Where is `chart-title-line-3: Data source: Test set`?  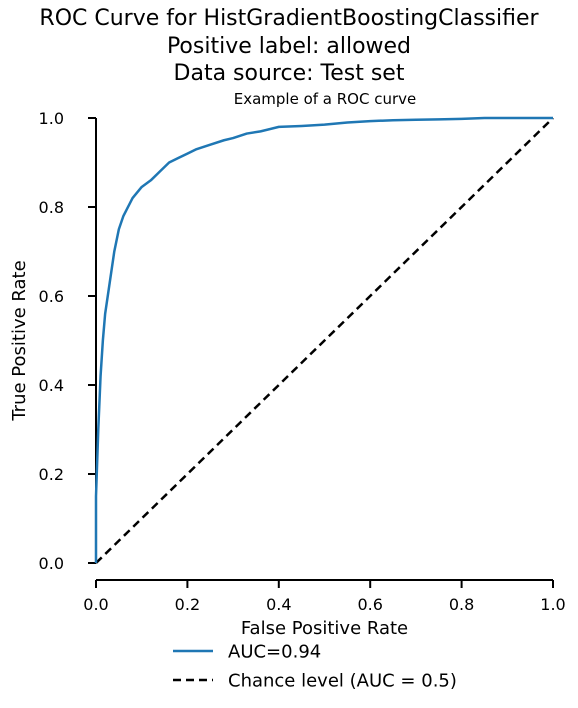
chart-title-line-3: Data source: Test set is located at coordinates (289, 73).